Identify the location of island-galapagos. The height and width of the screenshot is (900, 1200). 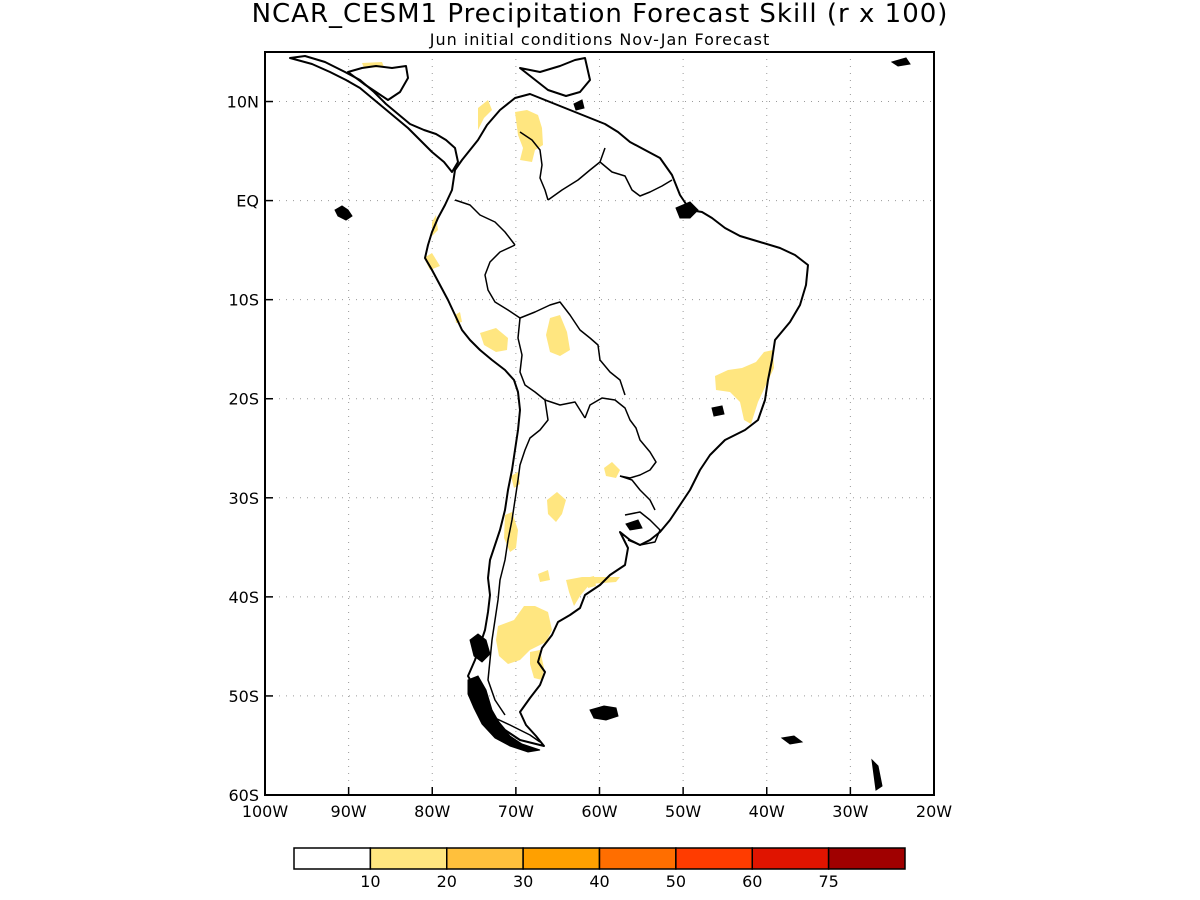
(343, 213).